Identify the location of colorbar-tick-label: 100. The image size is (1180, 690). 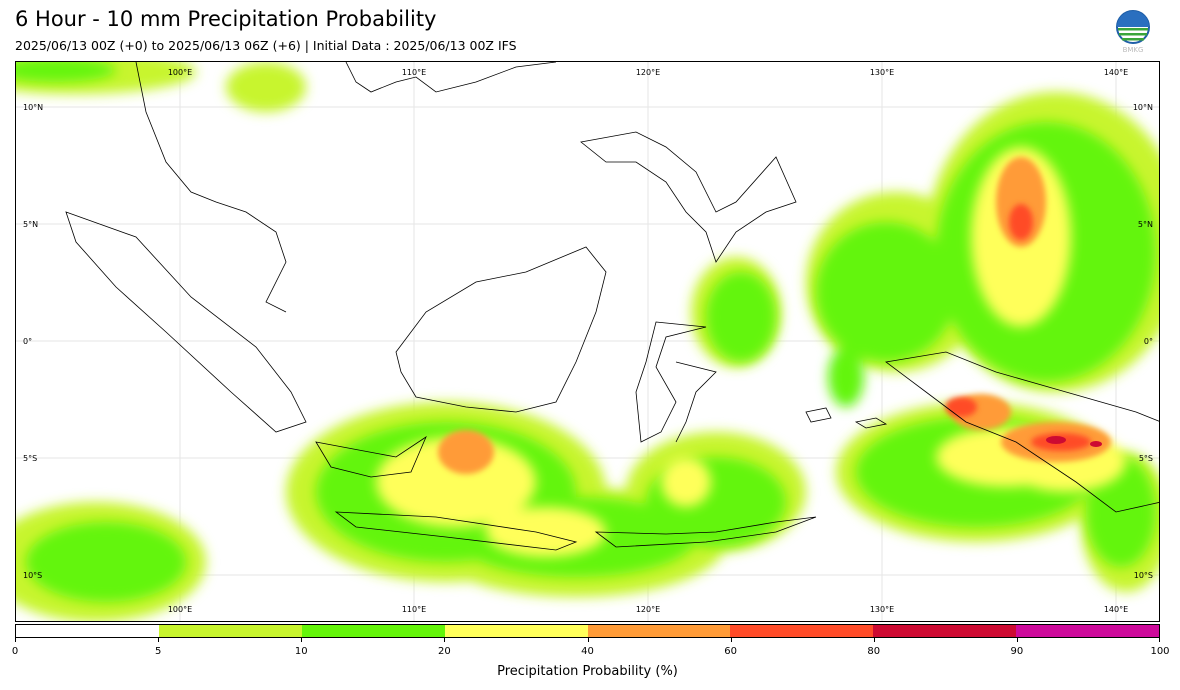
(1160, 651).